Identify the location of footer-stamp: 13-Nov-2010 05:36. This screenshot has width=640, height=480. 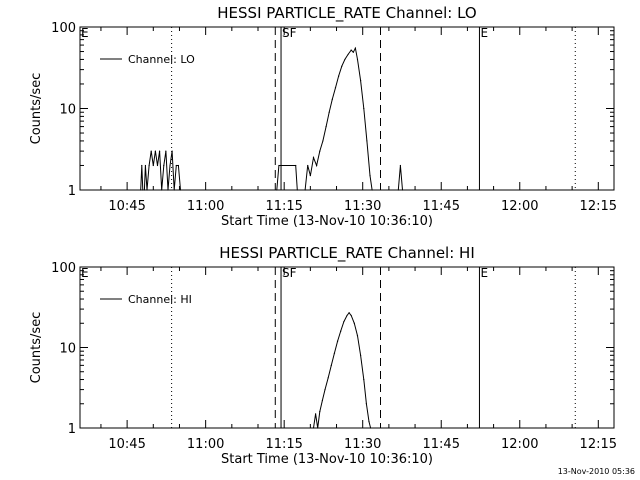
(596, 471).